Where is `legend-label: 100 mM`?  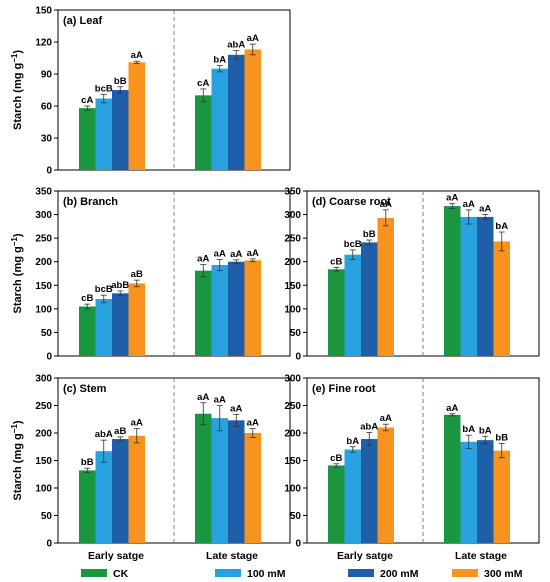
legend-label: 100 mM is located at coordinates (266, 574).